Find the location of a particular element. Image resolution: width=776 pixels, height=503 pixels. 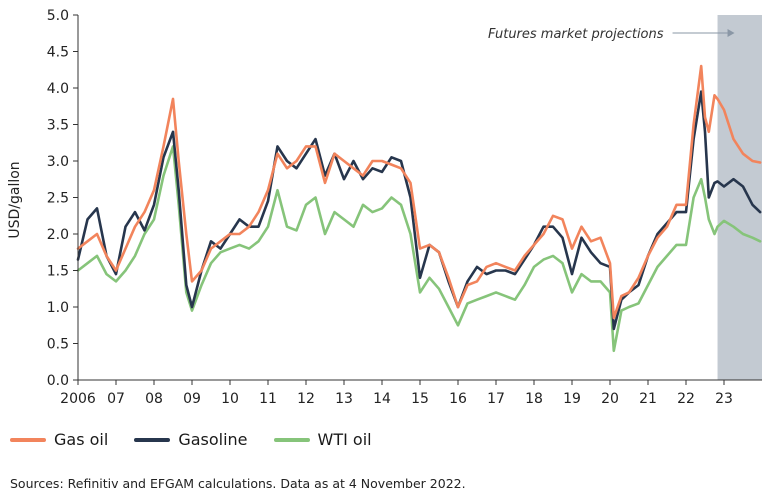

y-tick-label: 3.5 is located at coordinates (58, 126).